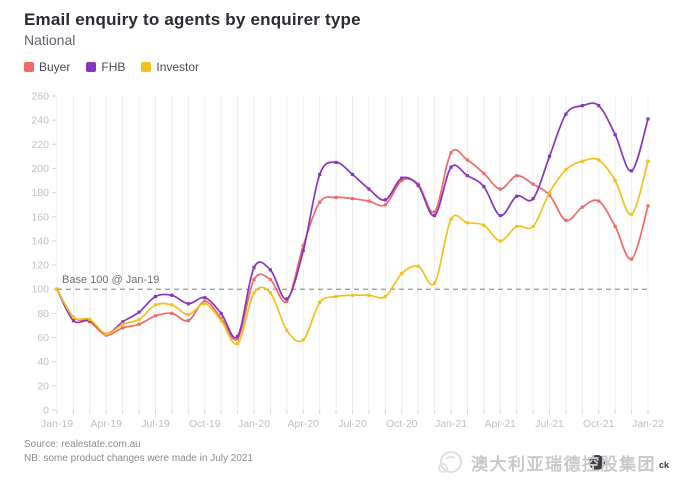  Describe the element at coordinates (663, 464) in the screenshot. I see `watermark-suffix: ck` at that location.